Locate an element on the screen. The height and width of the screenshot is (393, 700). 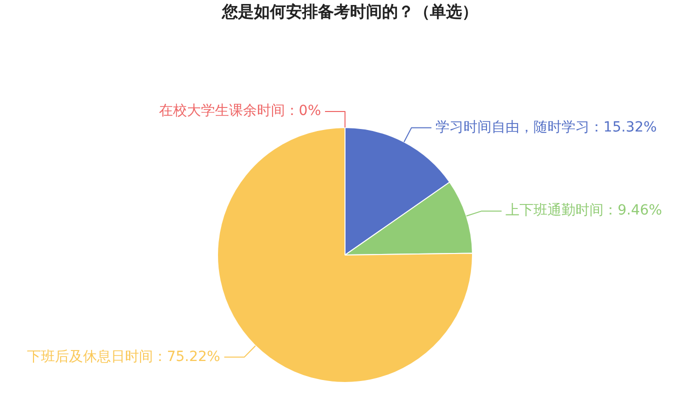
slice-label: 上下班通勤时间：9.46% is located at coordinates (584, 210).